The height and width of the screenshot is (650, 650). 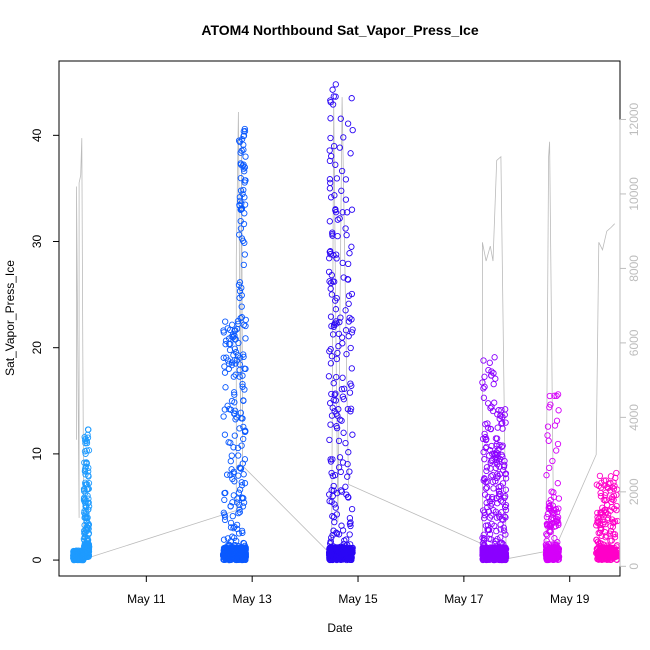 I want to click on data-point-peak, so click(x=494, y=357).